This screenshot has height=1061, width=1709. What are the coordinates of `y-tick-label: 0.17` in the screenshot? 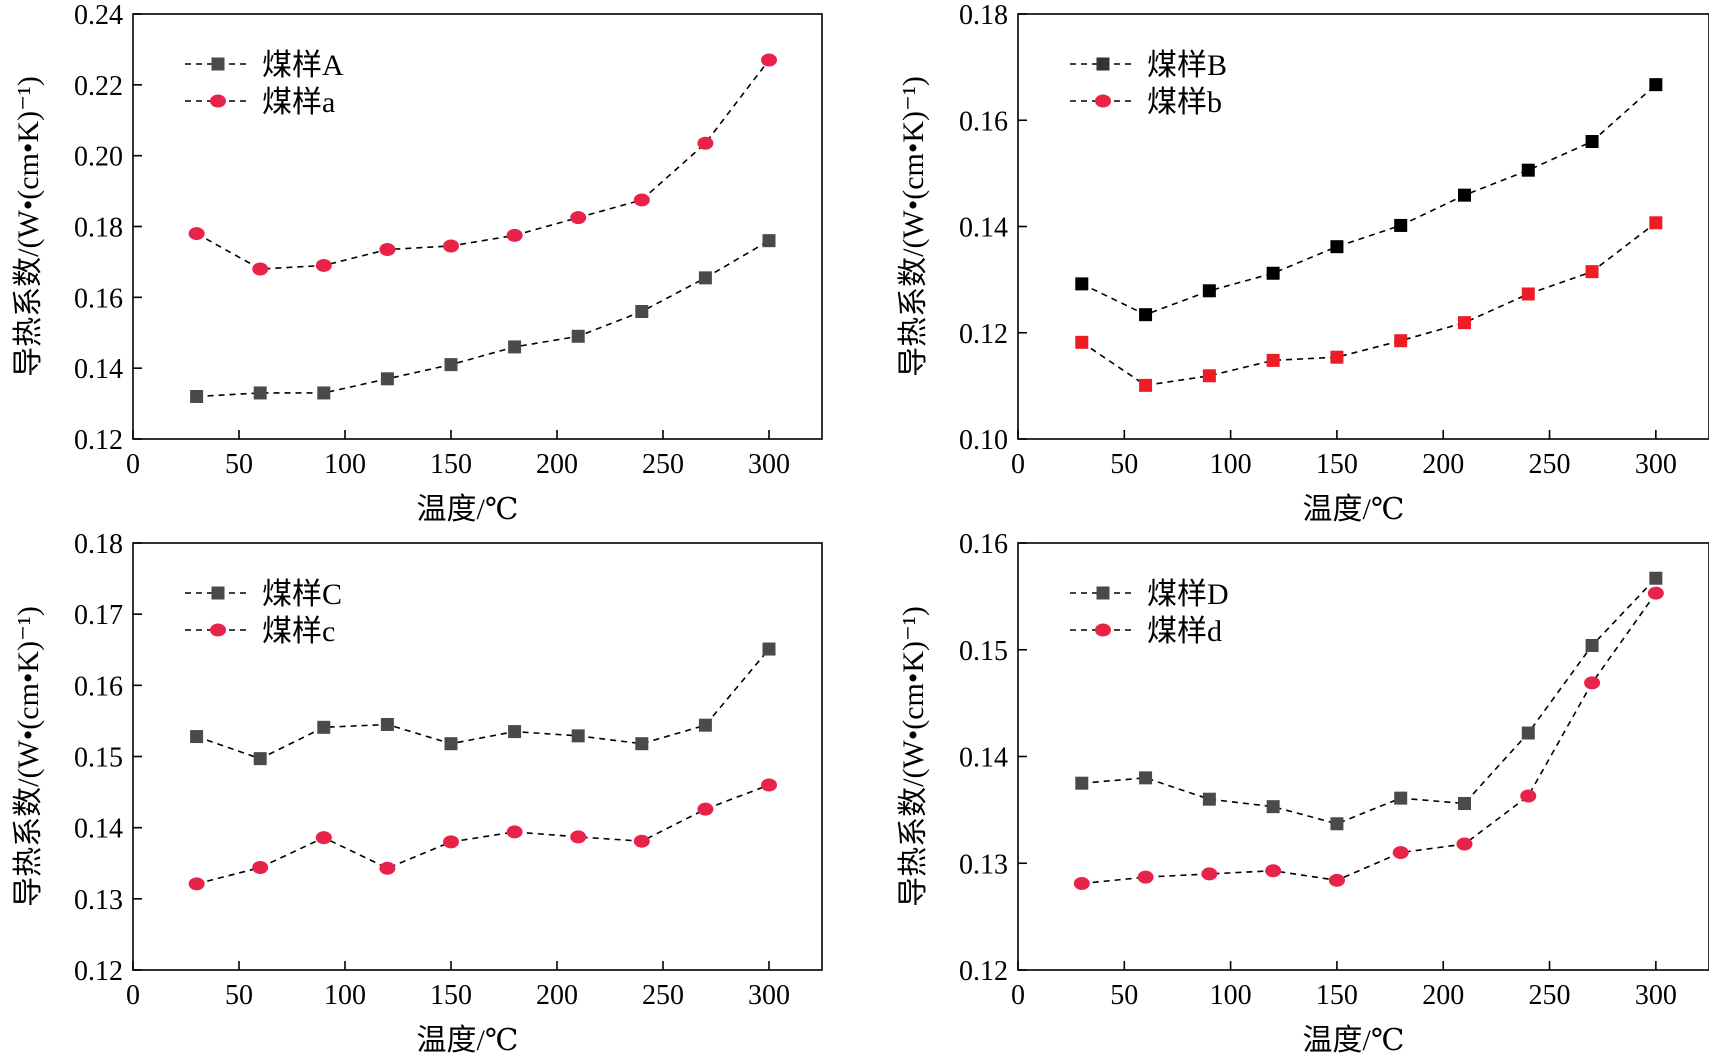 It's located at (98, 615).